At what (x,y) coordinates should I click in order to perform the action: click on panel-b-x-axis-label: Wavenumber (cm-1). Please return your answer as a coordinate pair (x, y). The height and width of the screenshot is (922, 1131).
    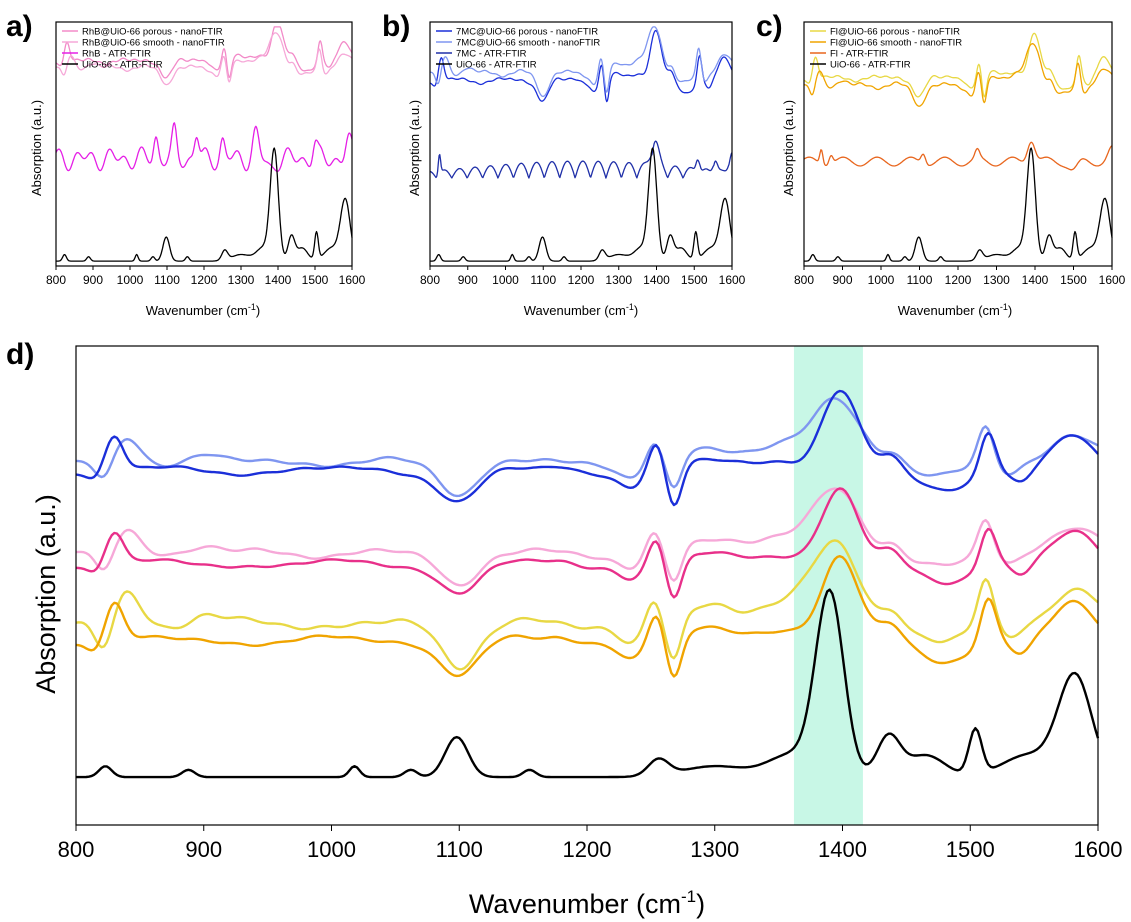
    Looking at the image, I should click on (581, 310).